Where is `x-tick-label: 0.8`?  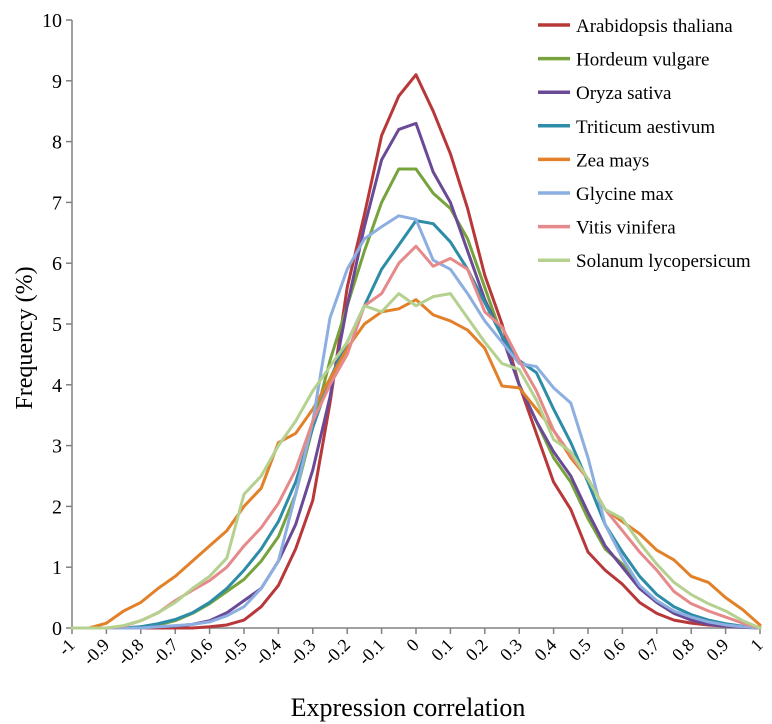 x-tick-label: 0.8 is located at coordinates (683, 650).